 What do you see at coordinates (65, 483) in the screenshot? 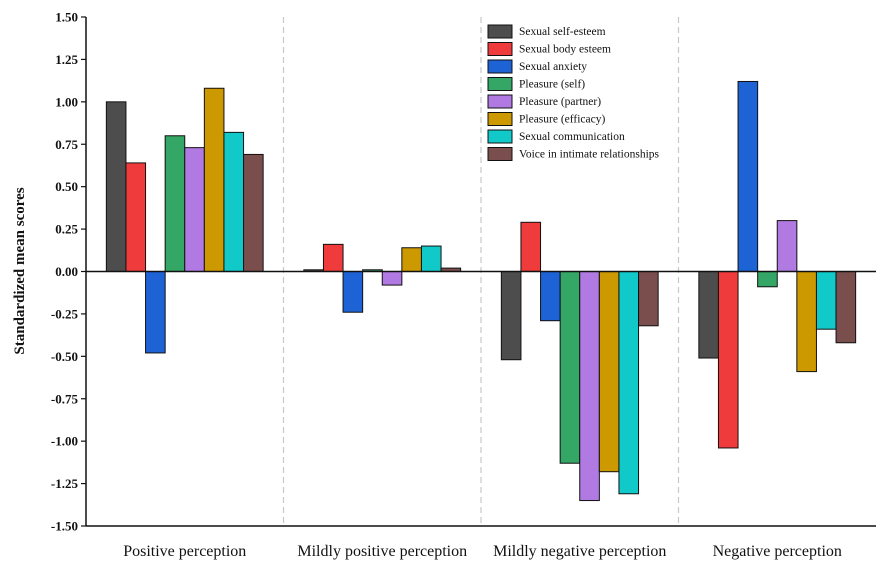
I see `y-tick-label: -1.25` at bounding box center [65, 483].